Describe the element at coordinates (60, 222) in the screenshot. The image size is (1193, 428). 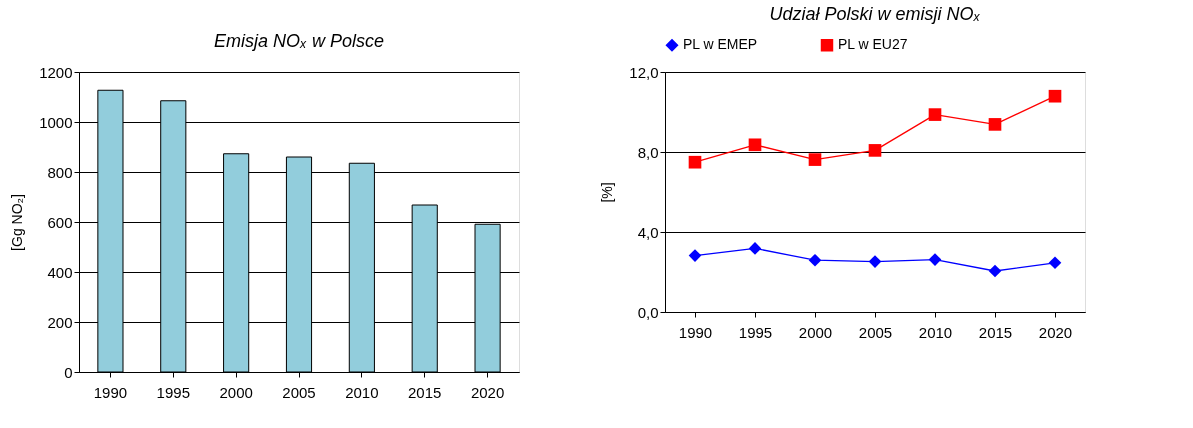
I see `y-tick-label: 600` at that location.